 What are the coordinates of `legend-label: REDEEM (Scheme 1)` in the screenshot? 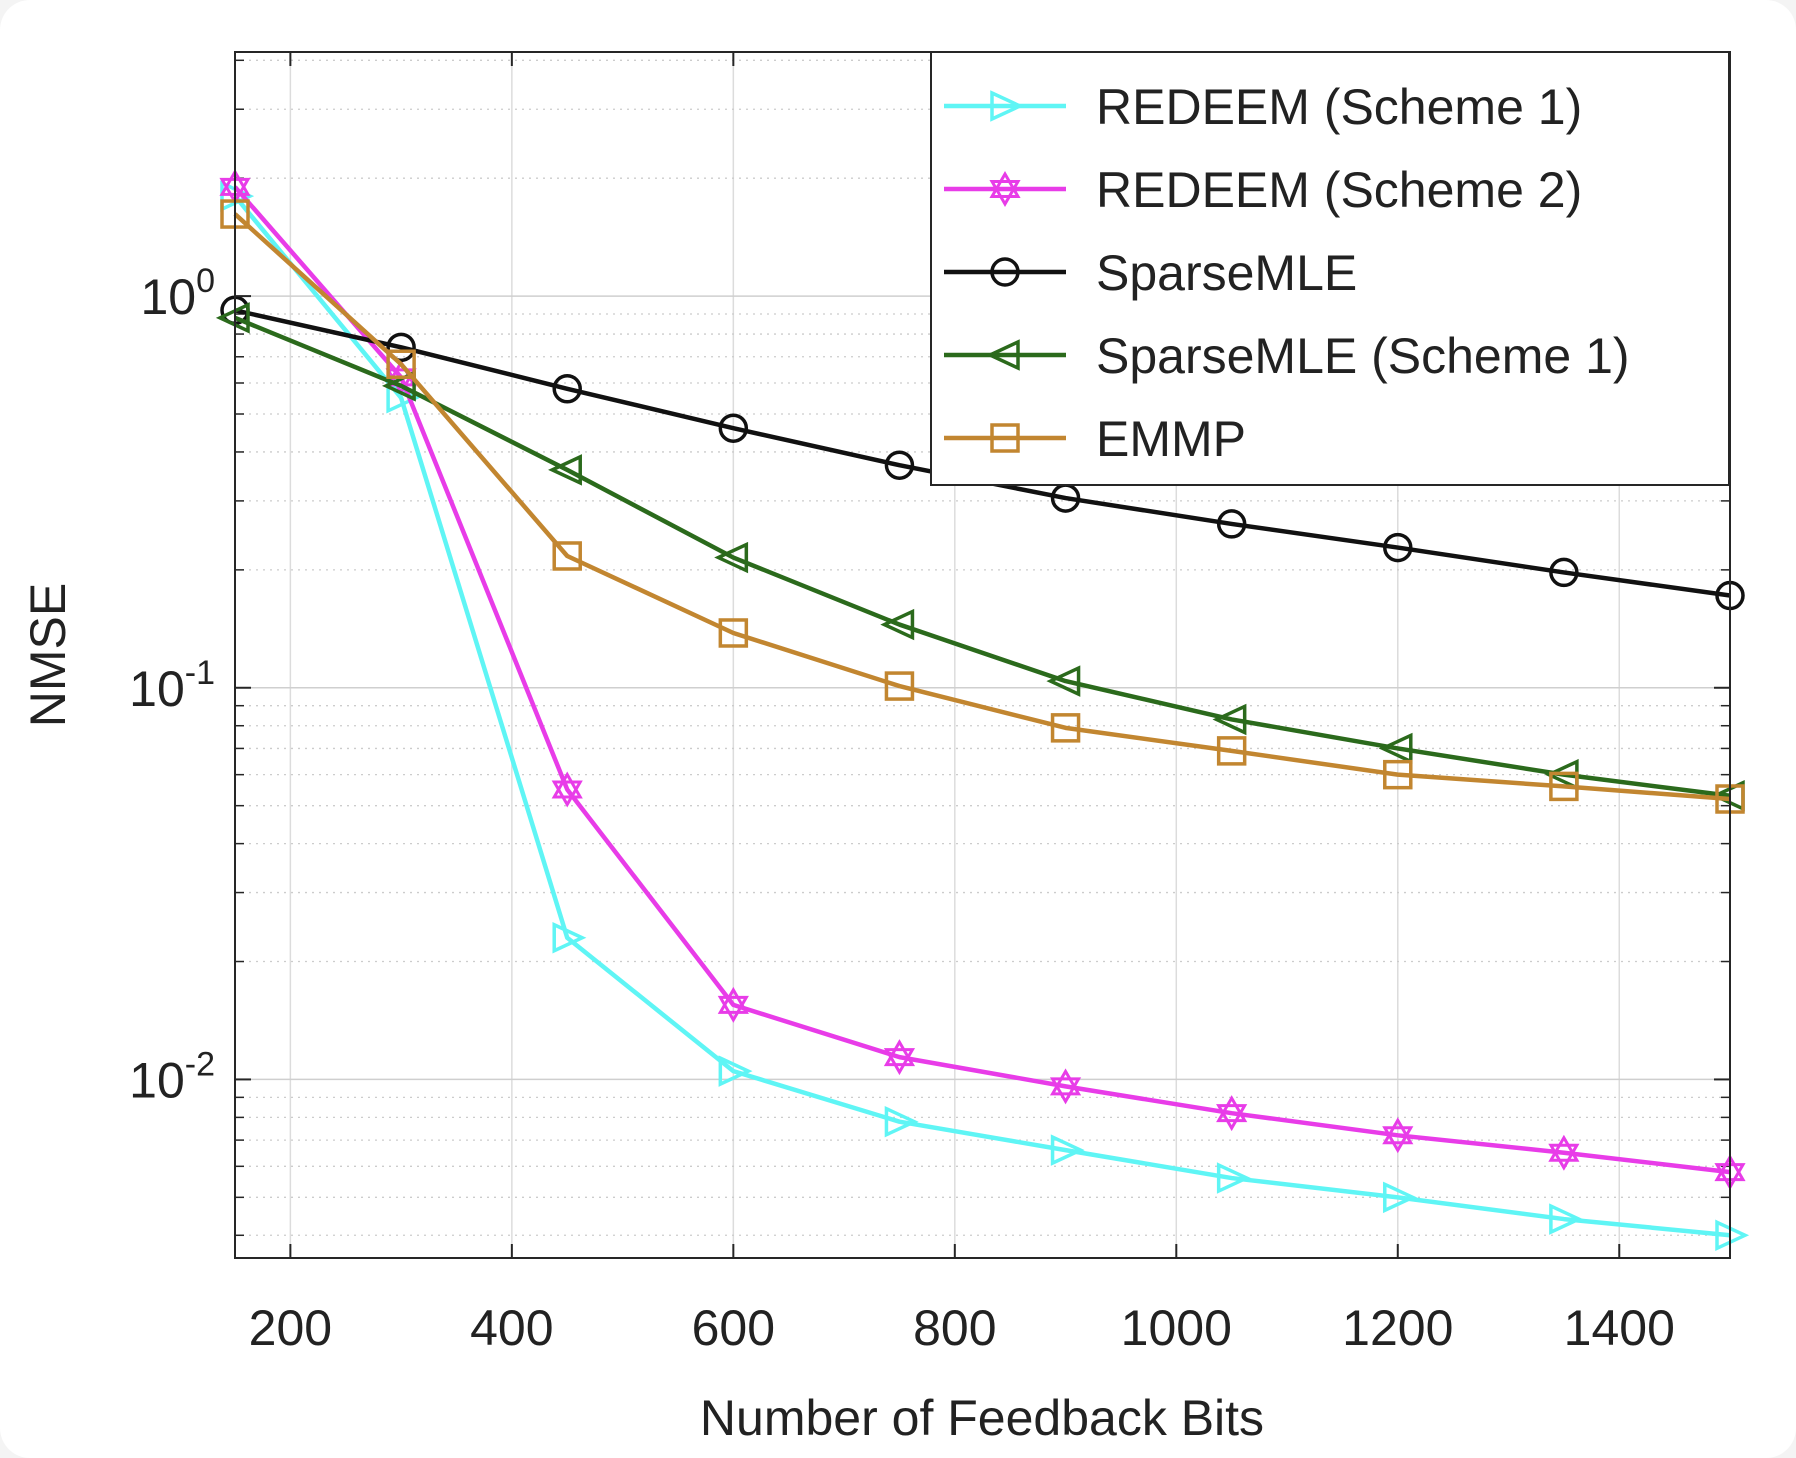 It's located at (1339, 107).